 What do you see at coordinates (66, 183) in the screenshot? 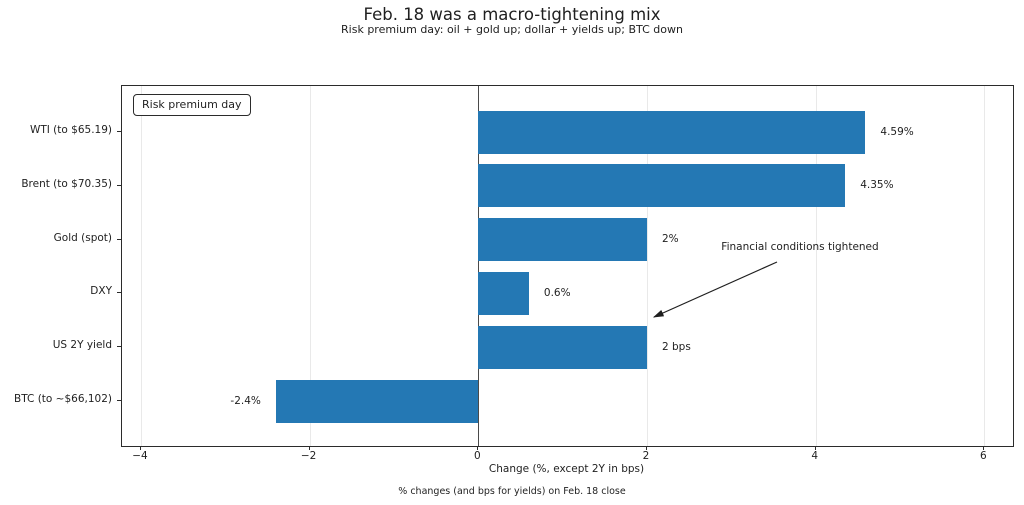
I see `y-category-label: Brent (to $70.35)` at bounding box center [66, 183].